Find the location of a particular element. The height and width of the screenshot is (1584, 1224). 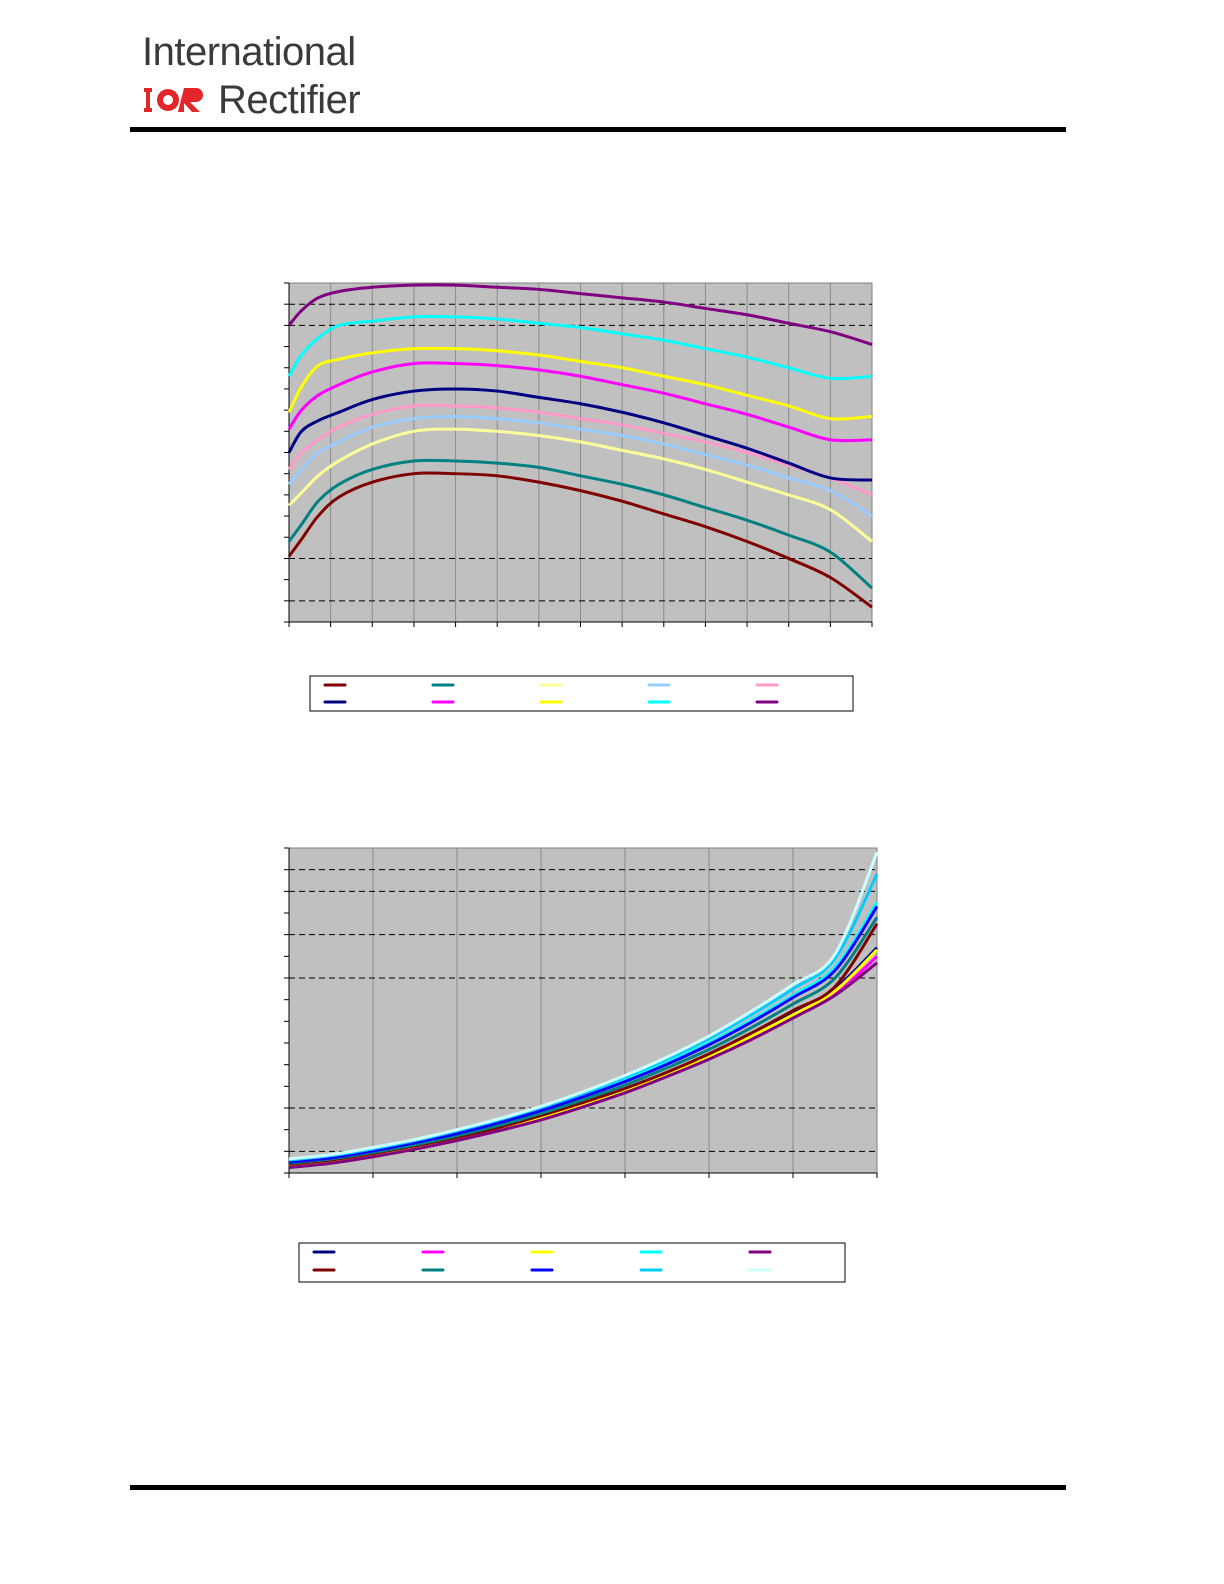

logo-line2: Rectifier is located at coordinates (289, 99).